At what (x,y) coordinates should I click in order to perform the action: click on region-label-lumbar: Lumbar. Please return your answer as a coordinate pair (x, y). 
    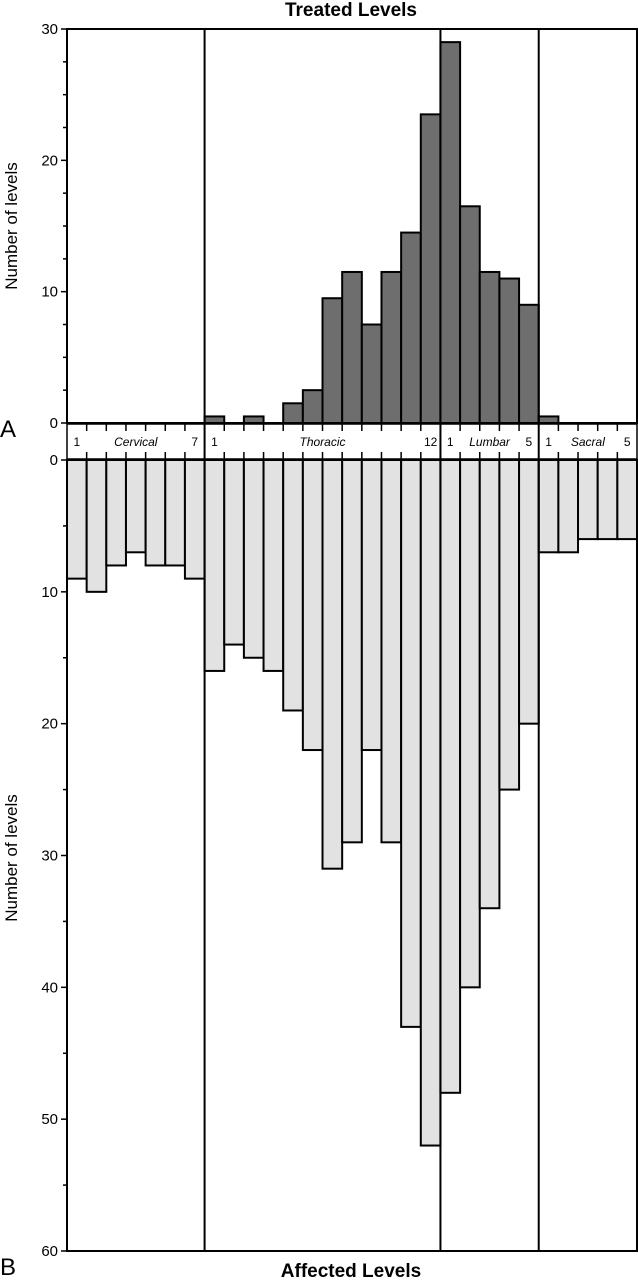
    Looking at the image, I should click on (490, 442).